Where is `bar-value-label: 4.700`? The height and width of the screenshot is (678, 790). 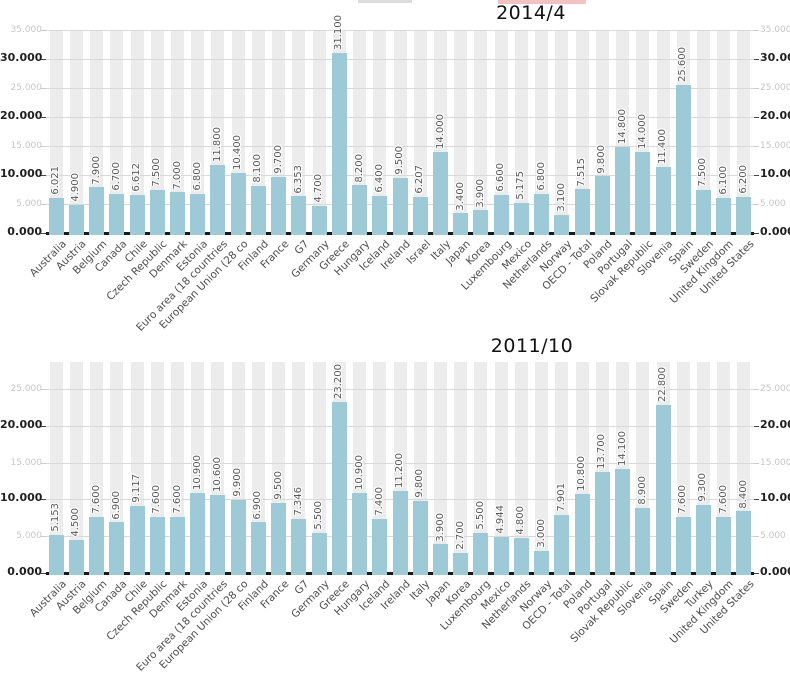 bar-value-label: 4.700 is located at coordinates (319, 188).